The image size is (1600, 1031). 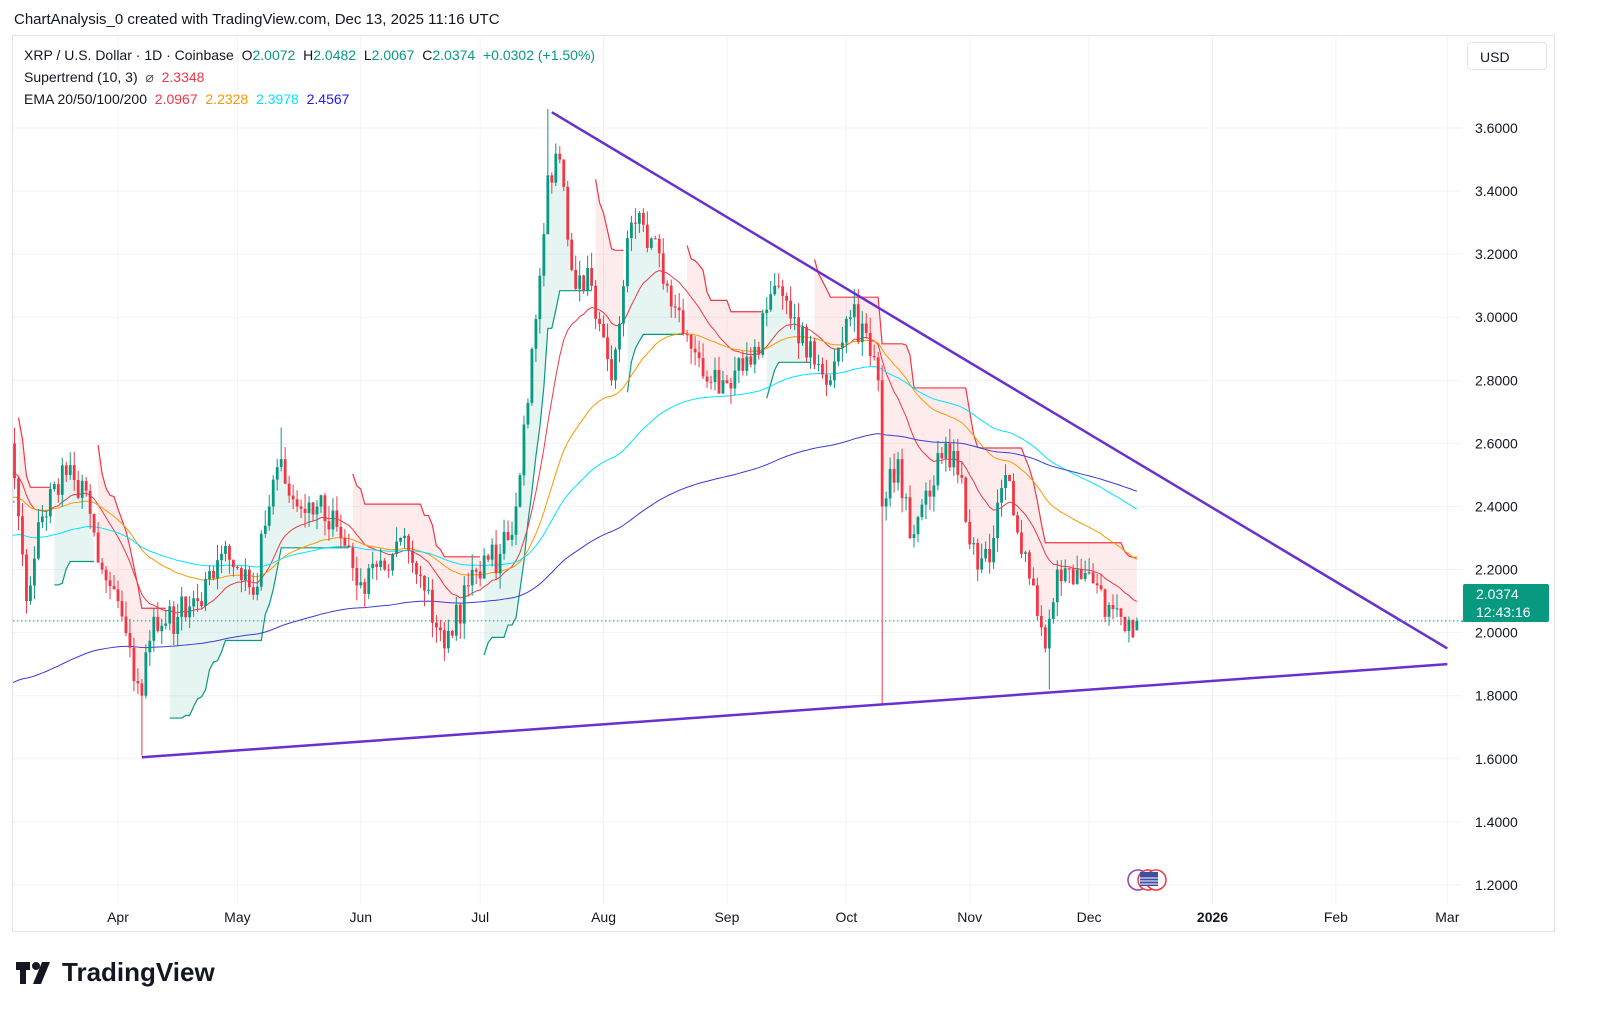 What do you see at coordinates (247, 55) in the screenshot?
I see `open-label: O` at bounding box center [247, 55].